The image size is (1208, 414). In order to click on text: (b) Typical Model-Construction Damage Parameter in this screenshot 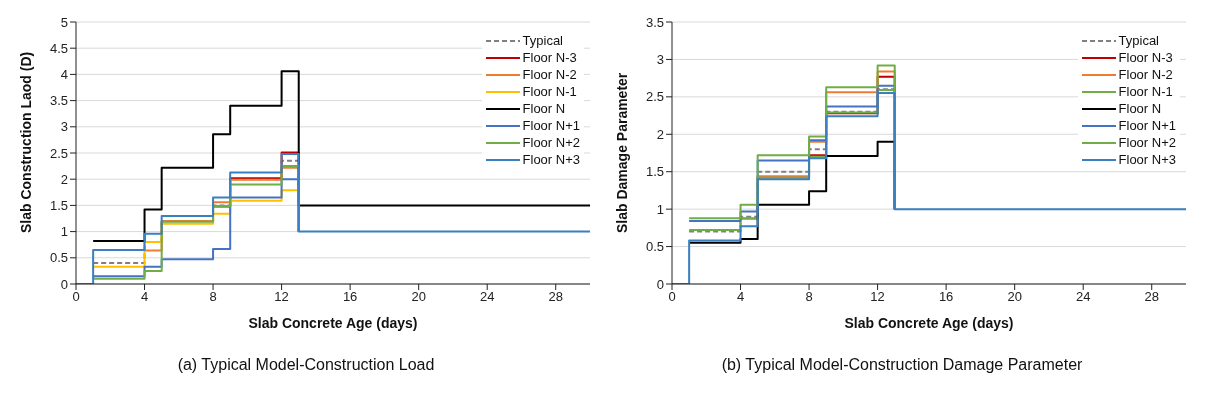, I will do `click(902, 365)`.